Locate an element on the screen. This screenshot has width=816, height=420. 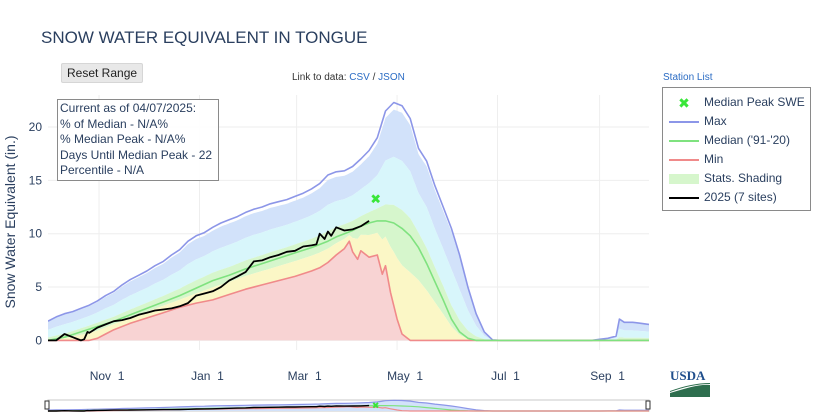
mini-current-line is located at coordinates (209, 408).